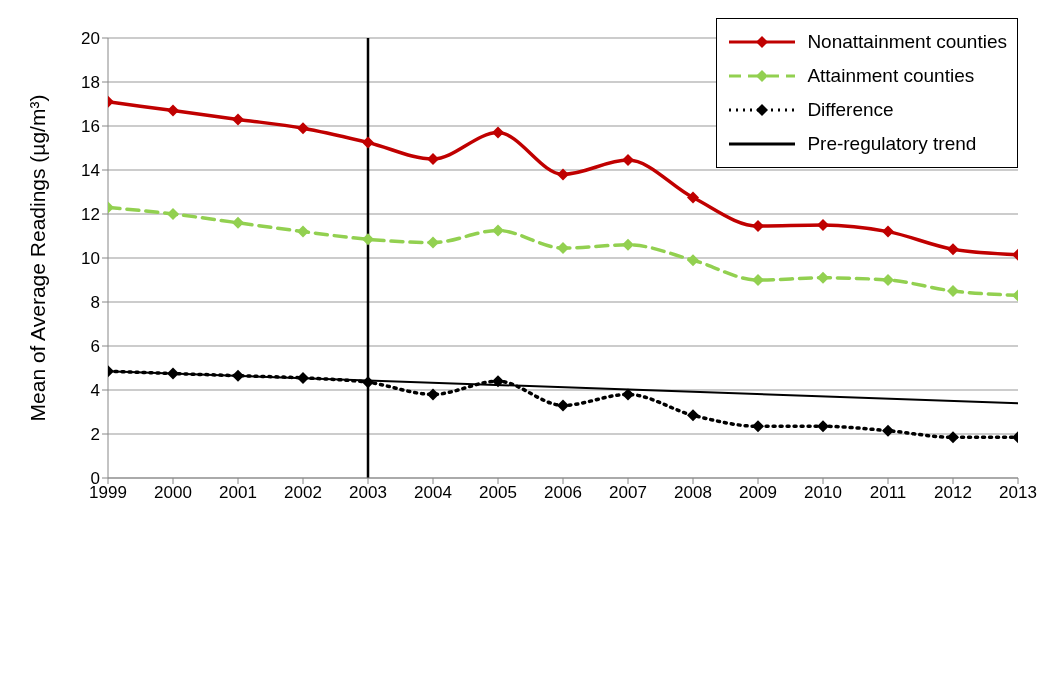 This screenshot has height=691, width=1049. I want to click on legend-label: Attainment counties, so click(891, 76).